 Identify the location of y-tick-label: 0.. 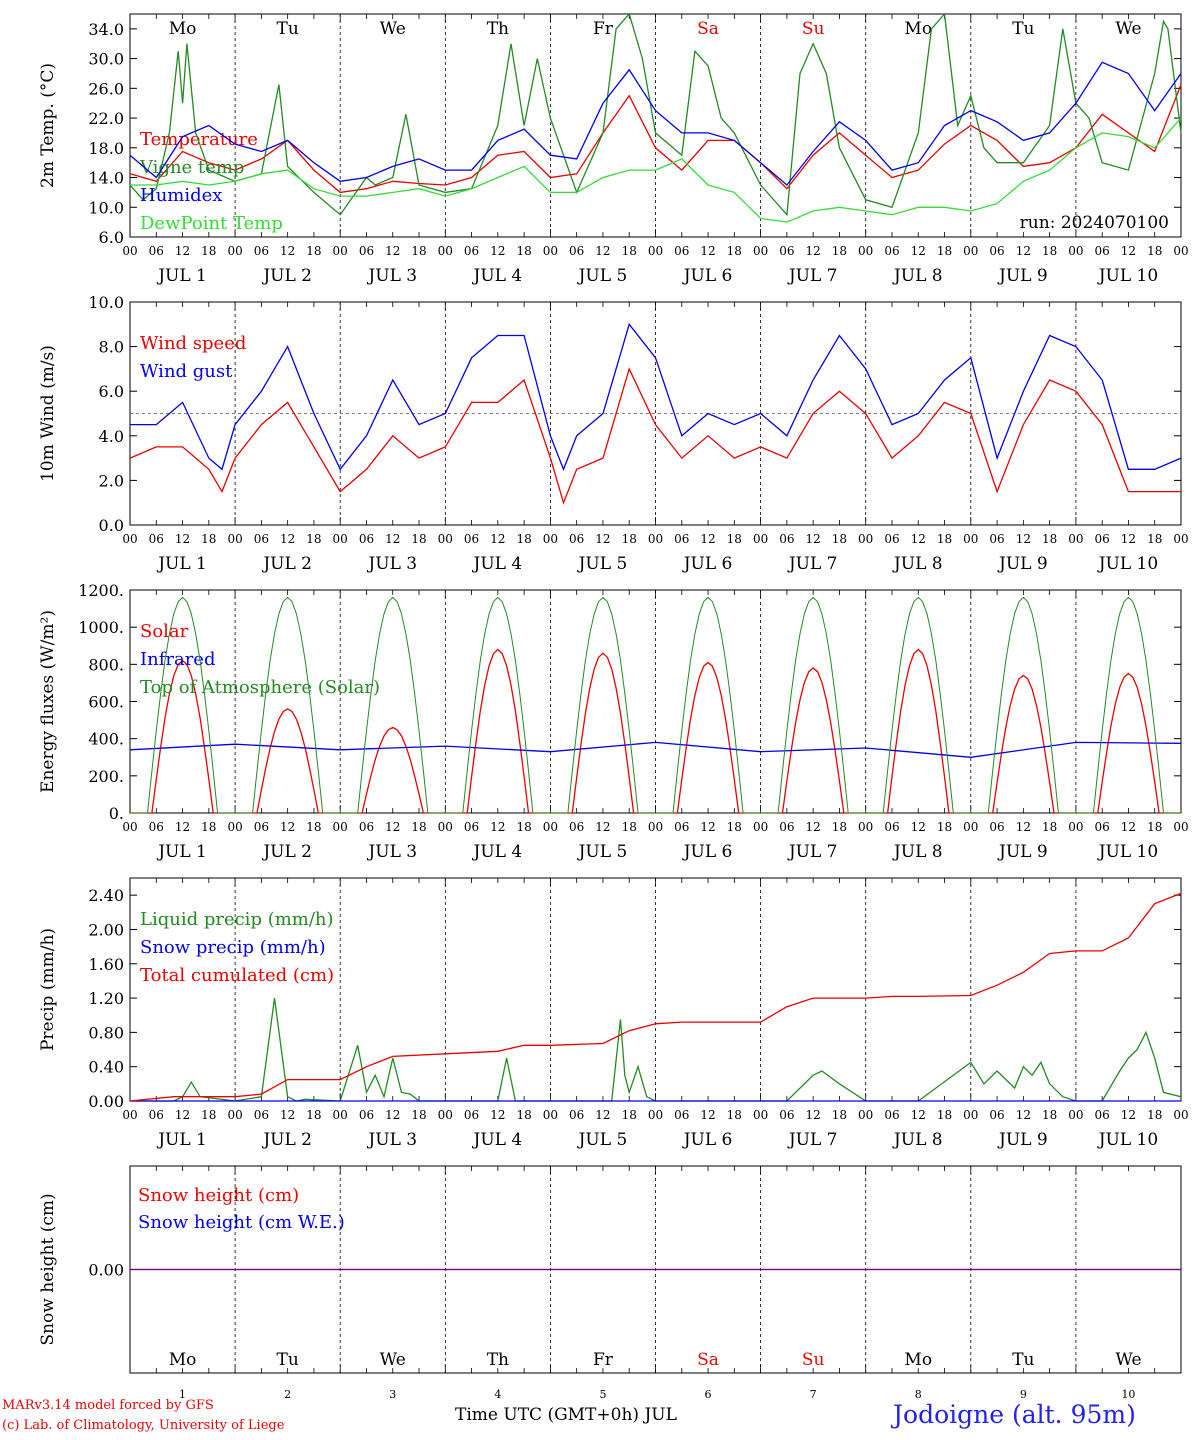
(116, 813).